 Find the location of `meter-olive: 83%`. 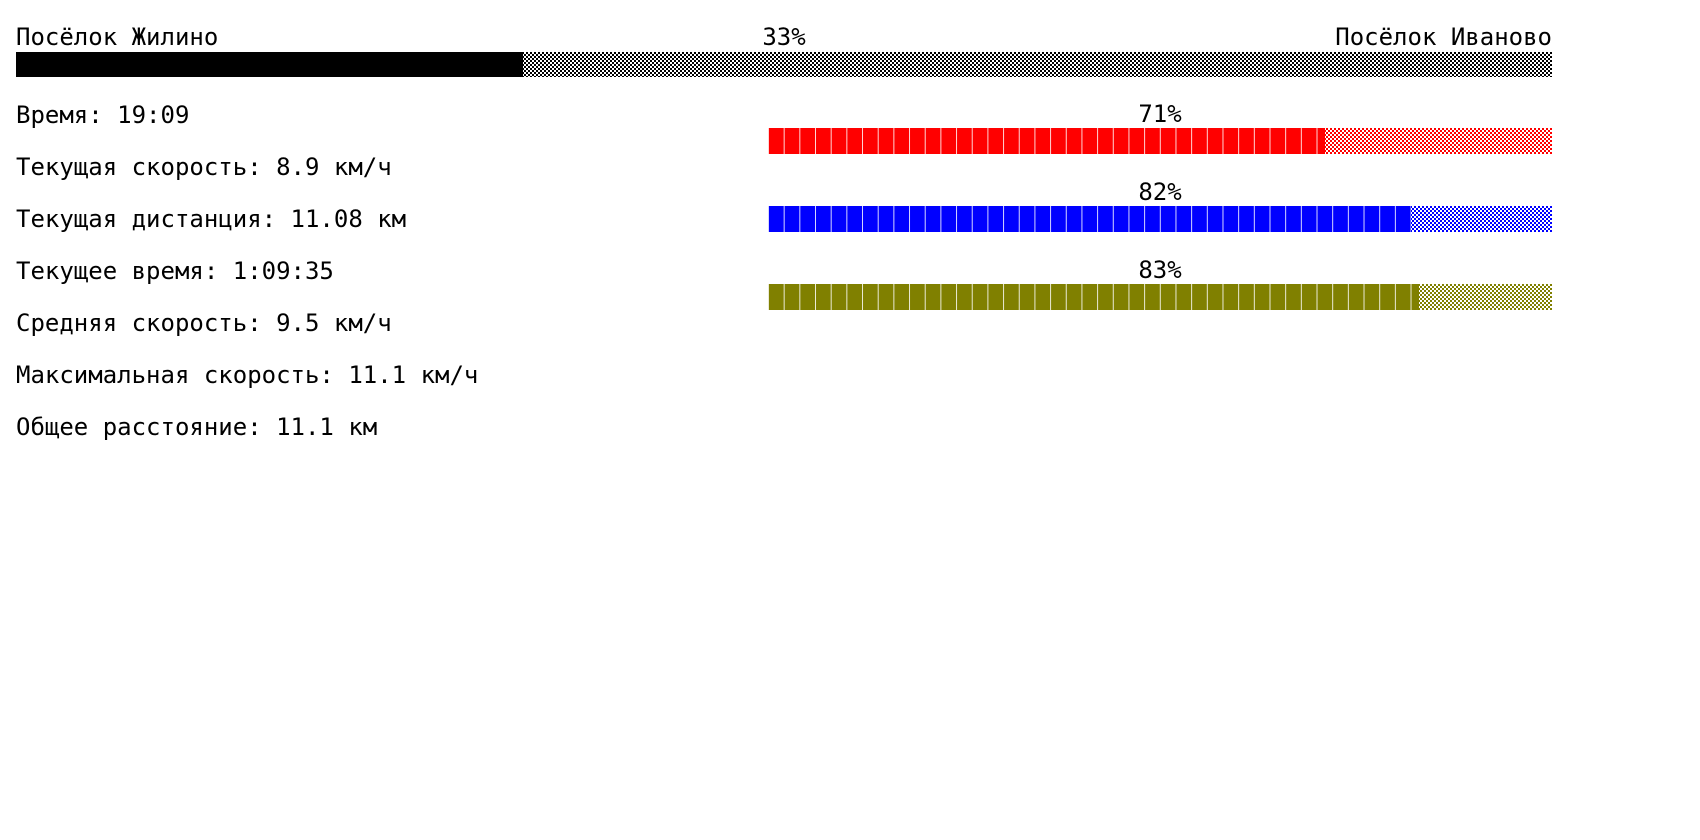

meter-olive: 83% is located at coordinates (1160, 295).